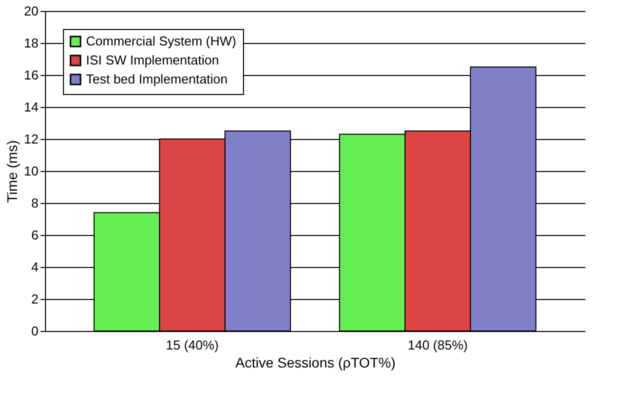 Image resolution: width=635 pixels, height=408 pixels. What do you see at coordinates (34, 235) in the screenshot?
I see `y-tick-label: 6` at bounding box center [34, 235].